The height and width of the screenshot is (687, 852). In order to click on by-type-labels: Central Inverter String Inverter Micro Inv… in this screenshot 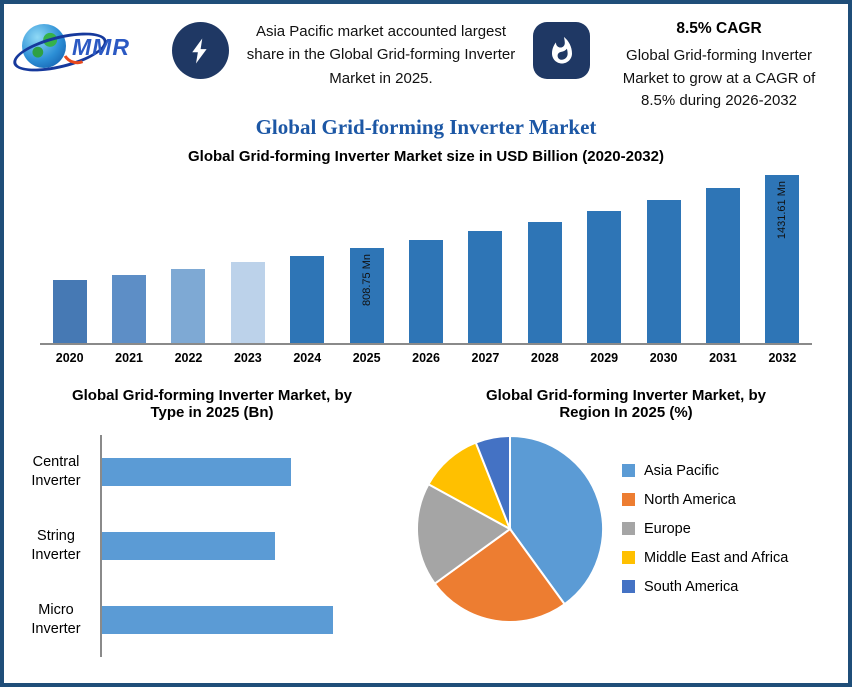, I will do `click(56, 546)`.